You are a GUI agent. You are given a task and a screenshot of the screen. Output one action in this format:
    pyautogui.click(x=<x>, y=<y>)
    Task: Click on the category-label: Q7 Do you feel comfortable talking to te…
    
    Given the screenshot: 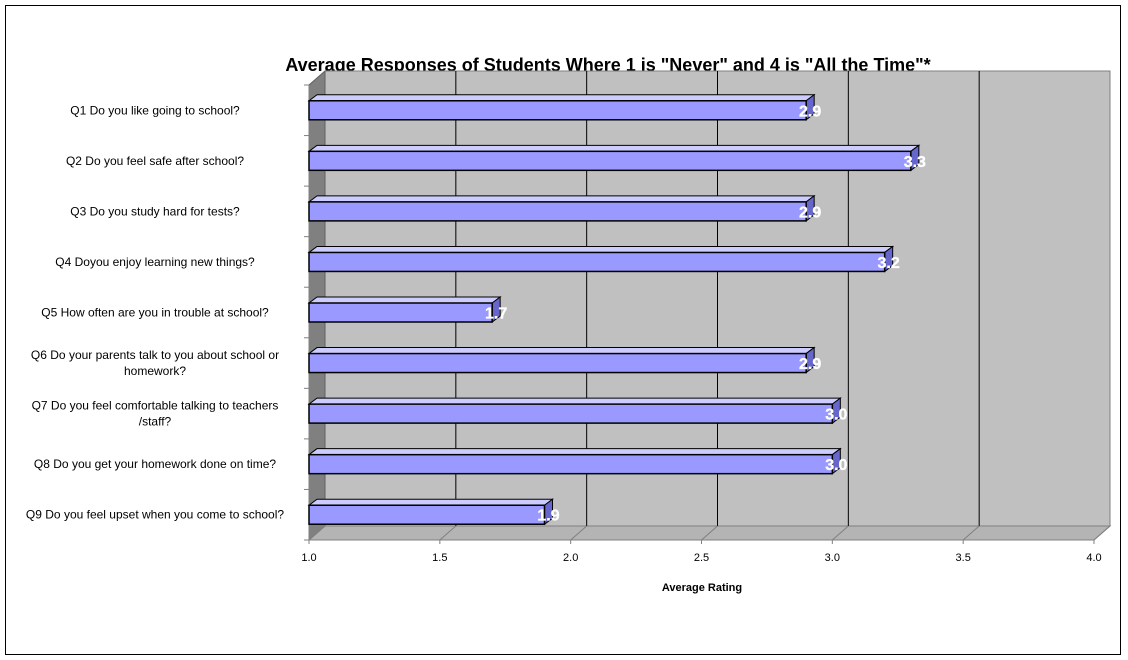 What is the action you would take?
    pyautogui.click(x=155, y=414)
    